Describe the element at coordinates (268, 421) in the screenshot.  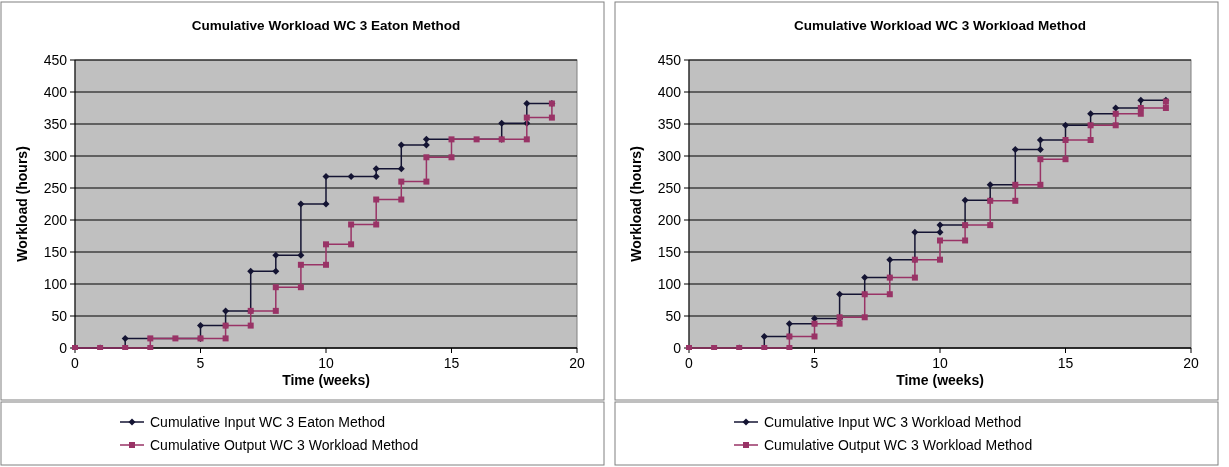
I see `legend-label: Cumulative Input WC 3 Eaton Method` at that location.